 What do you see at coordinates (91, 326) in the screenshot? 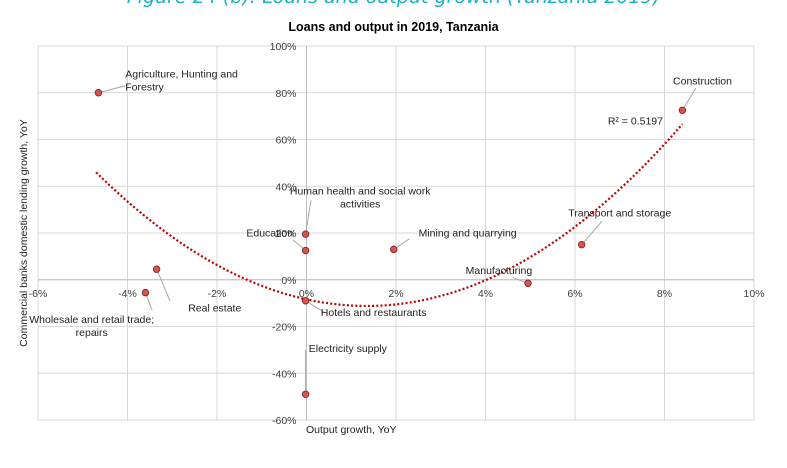
I see `point-label: Wholesale and retail trade; repairs` at bounding box center [91, 326].